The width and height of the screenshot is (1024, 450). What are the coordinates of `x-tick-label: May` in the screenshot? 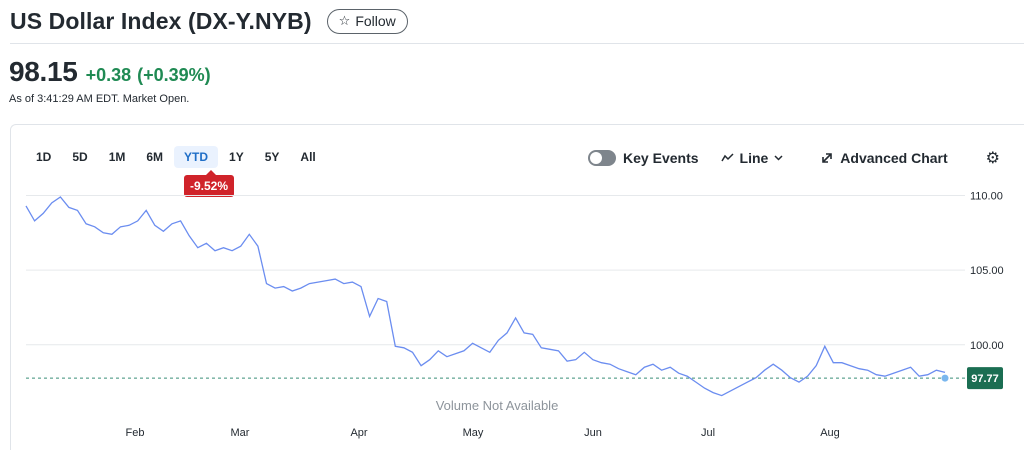 It's located at (473, 433).